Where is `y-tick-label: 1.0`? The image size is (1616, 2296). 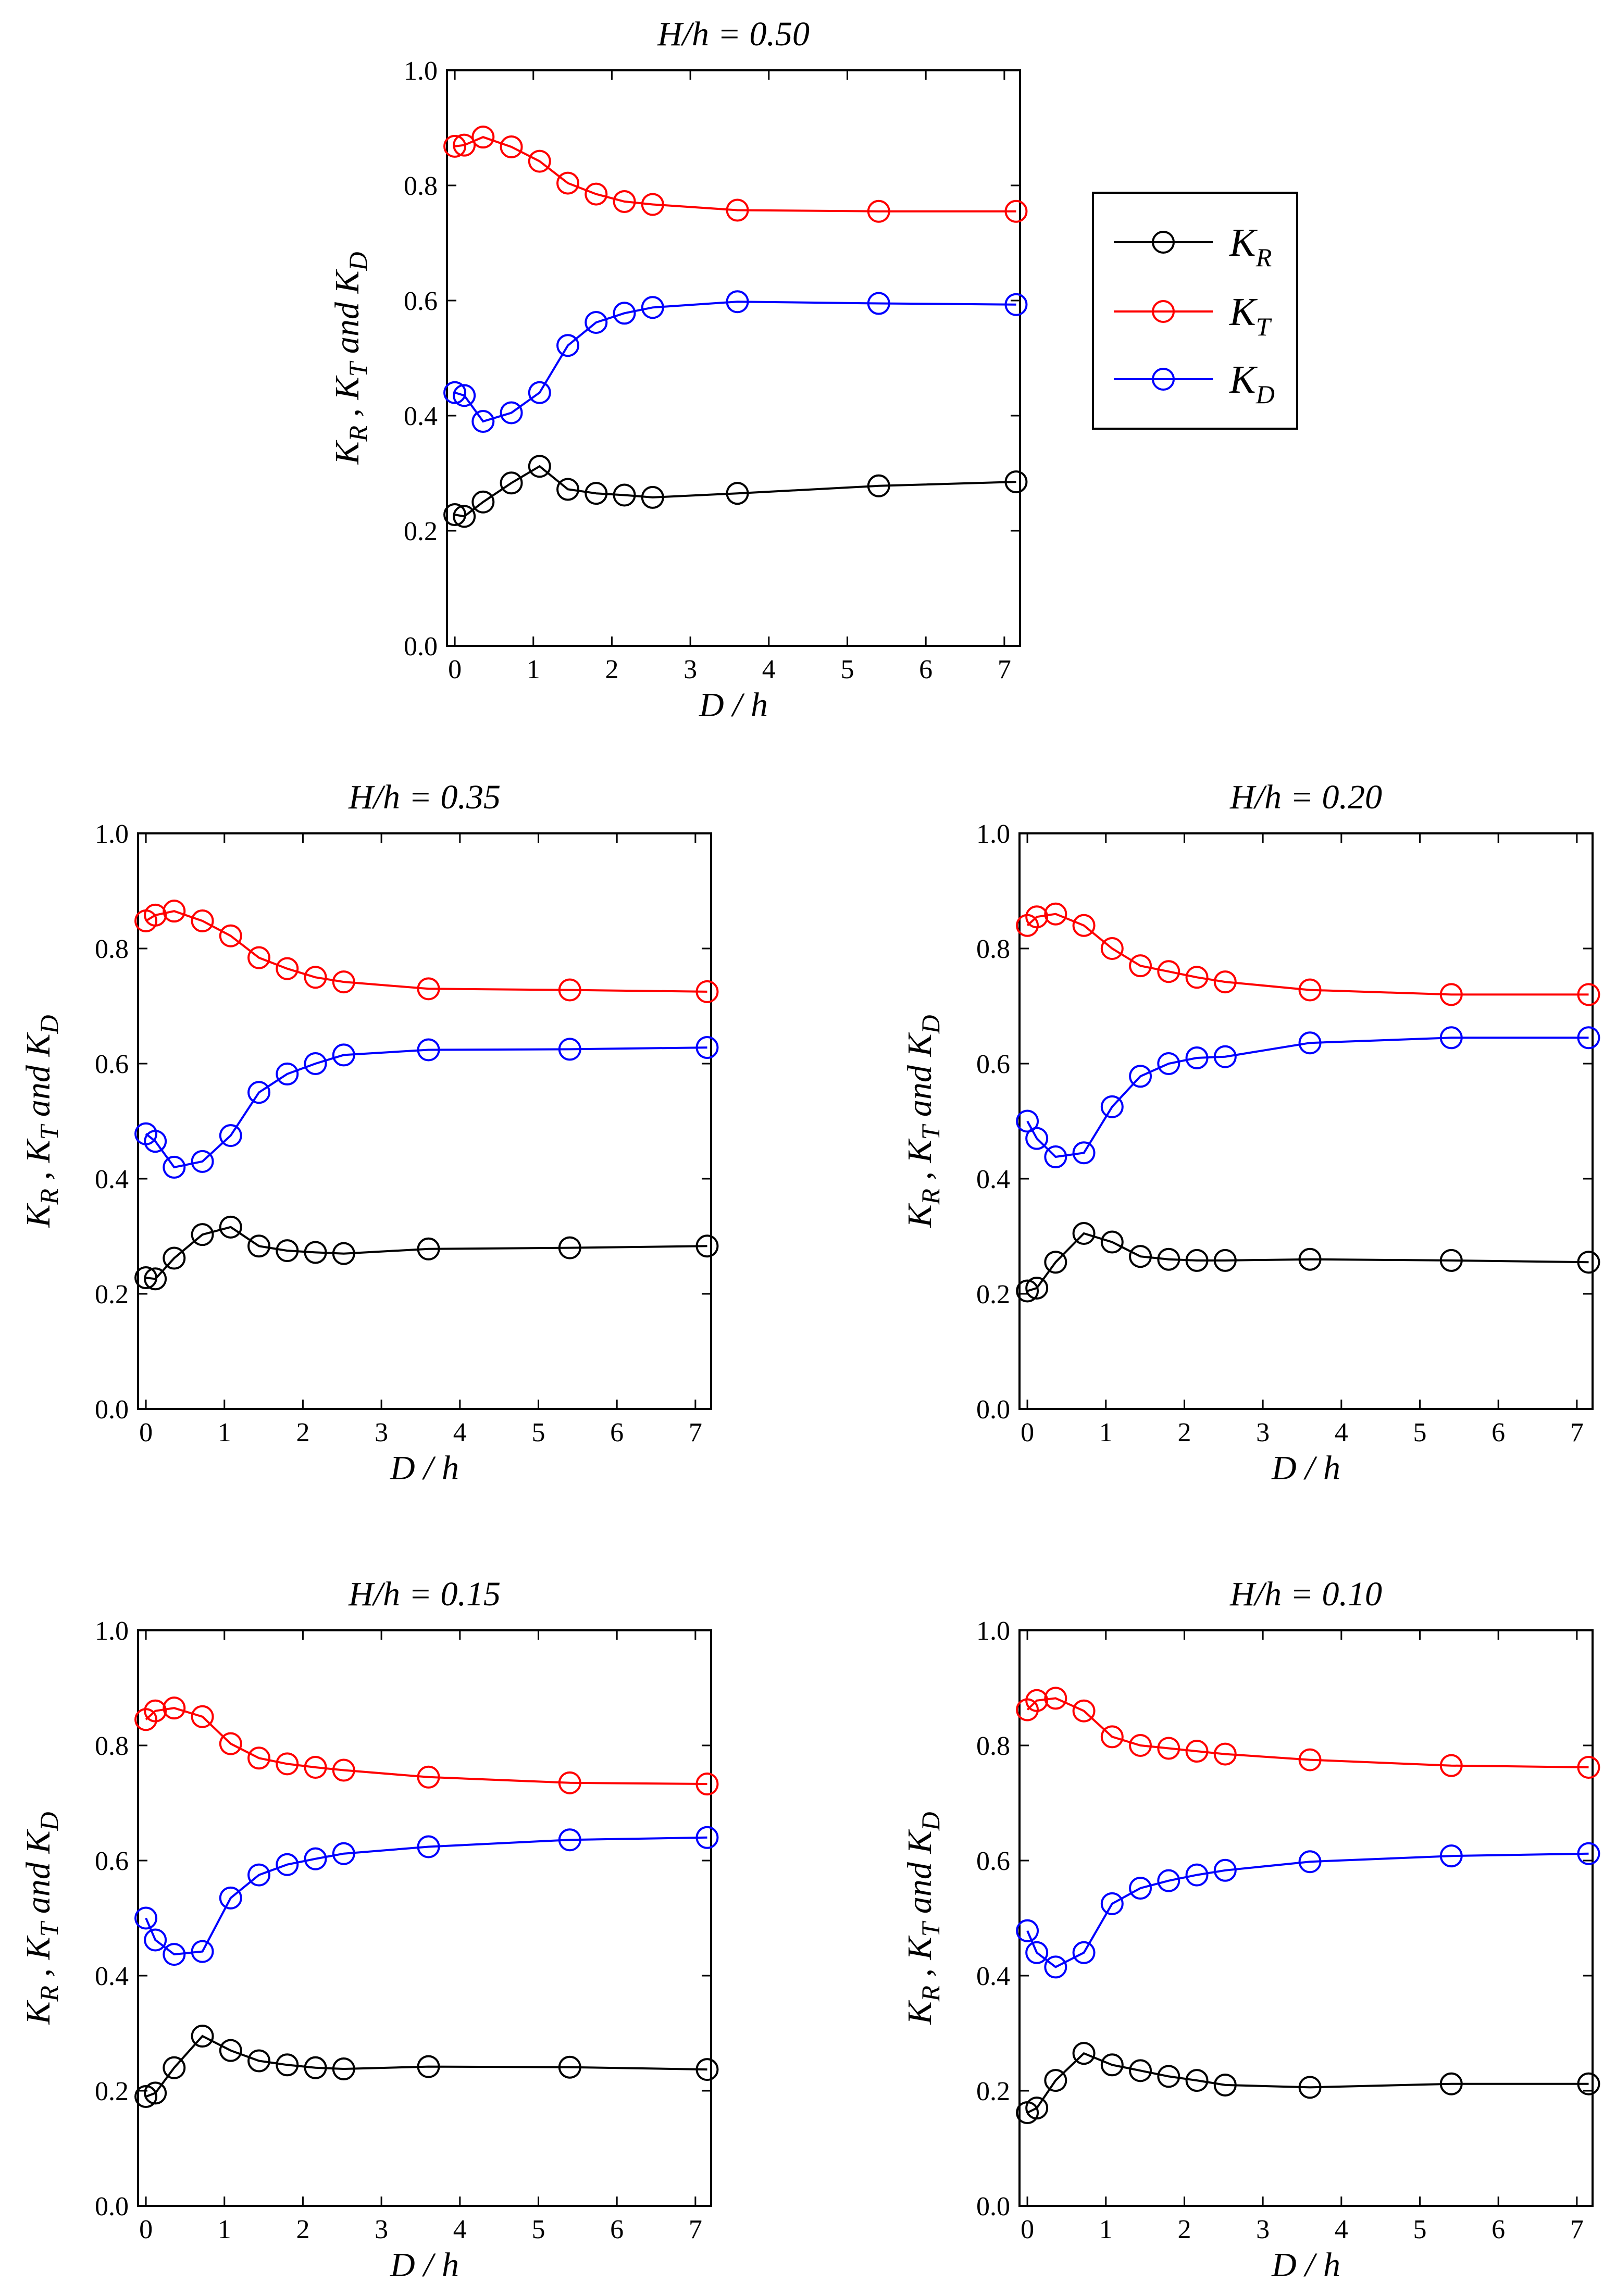
y-tick-label: 1.0 is located at coordinates (993, 834).